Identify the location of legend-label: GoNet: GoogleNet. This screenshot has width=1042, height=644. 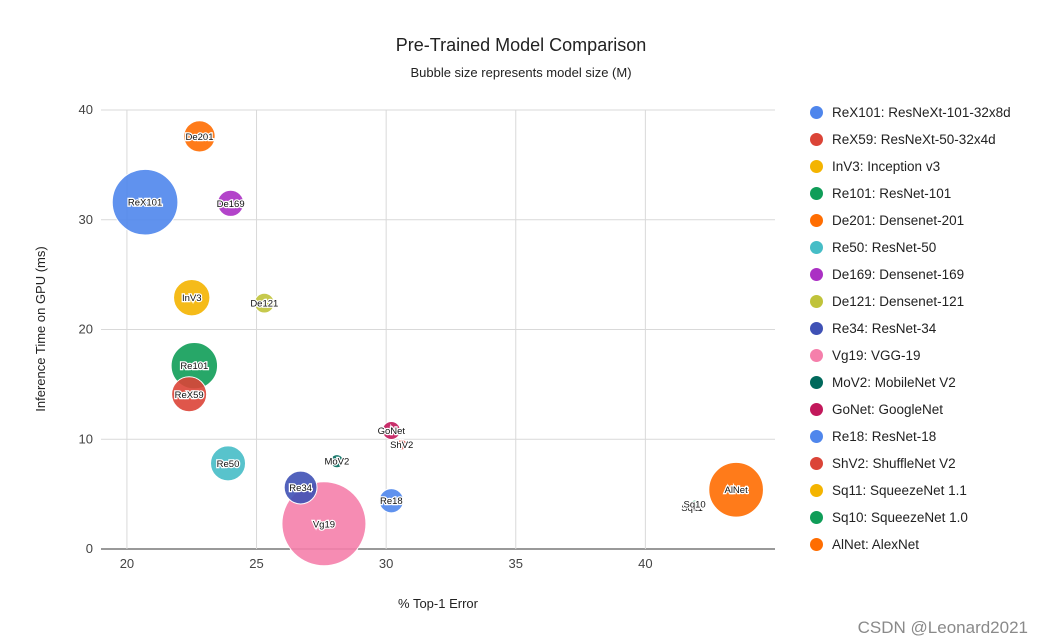
(888, 409).